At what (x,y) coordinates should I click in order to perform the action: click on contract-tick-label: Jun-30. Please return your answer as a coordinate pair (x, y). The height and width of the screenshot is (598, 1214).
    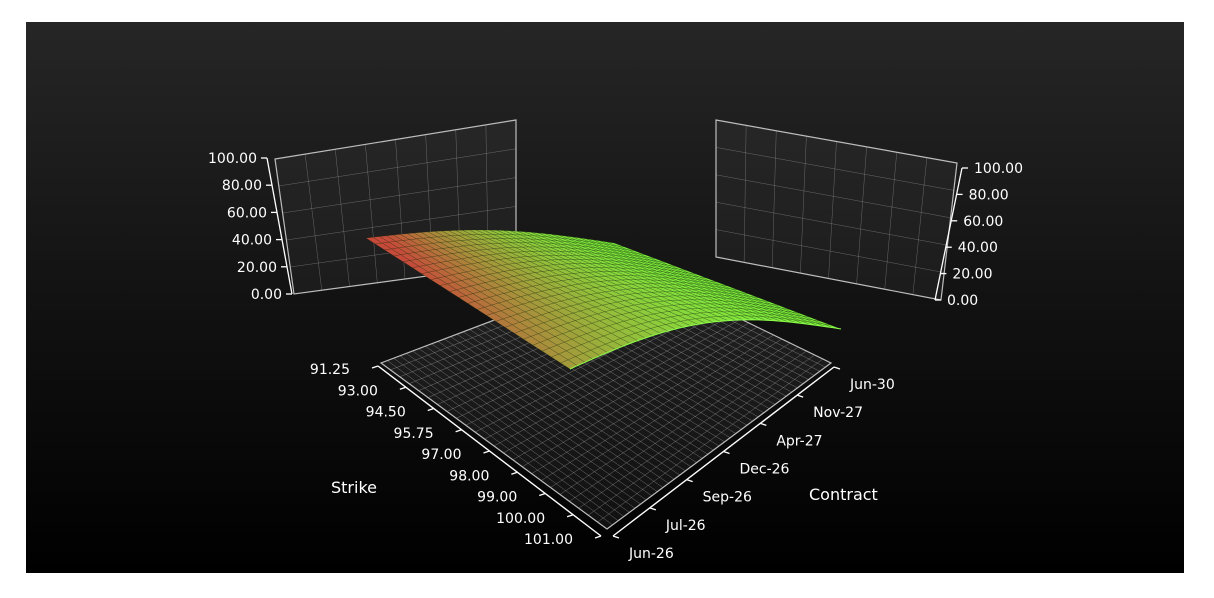
    Looking at the image, I should click on (872, 385).